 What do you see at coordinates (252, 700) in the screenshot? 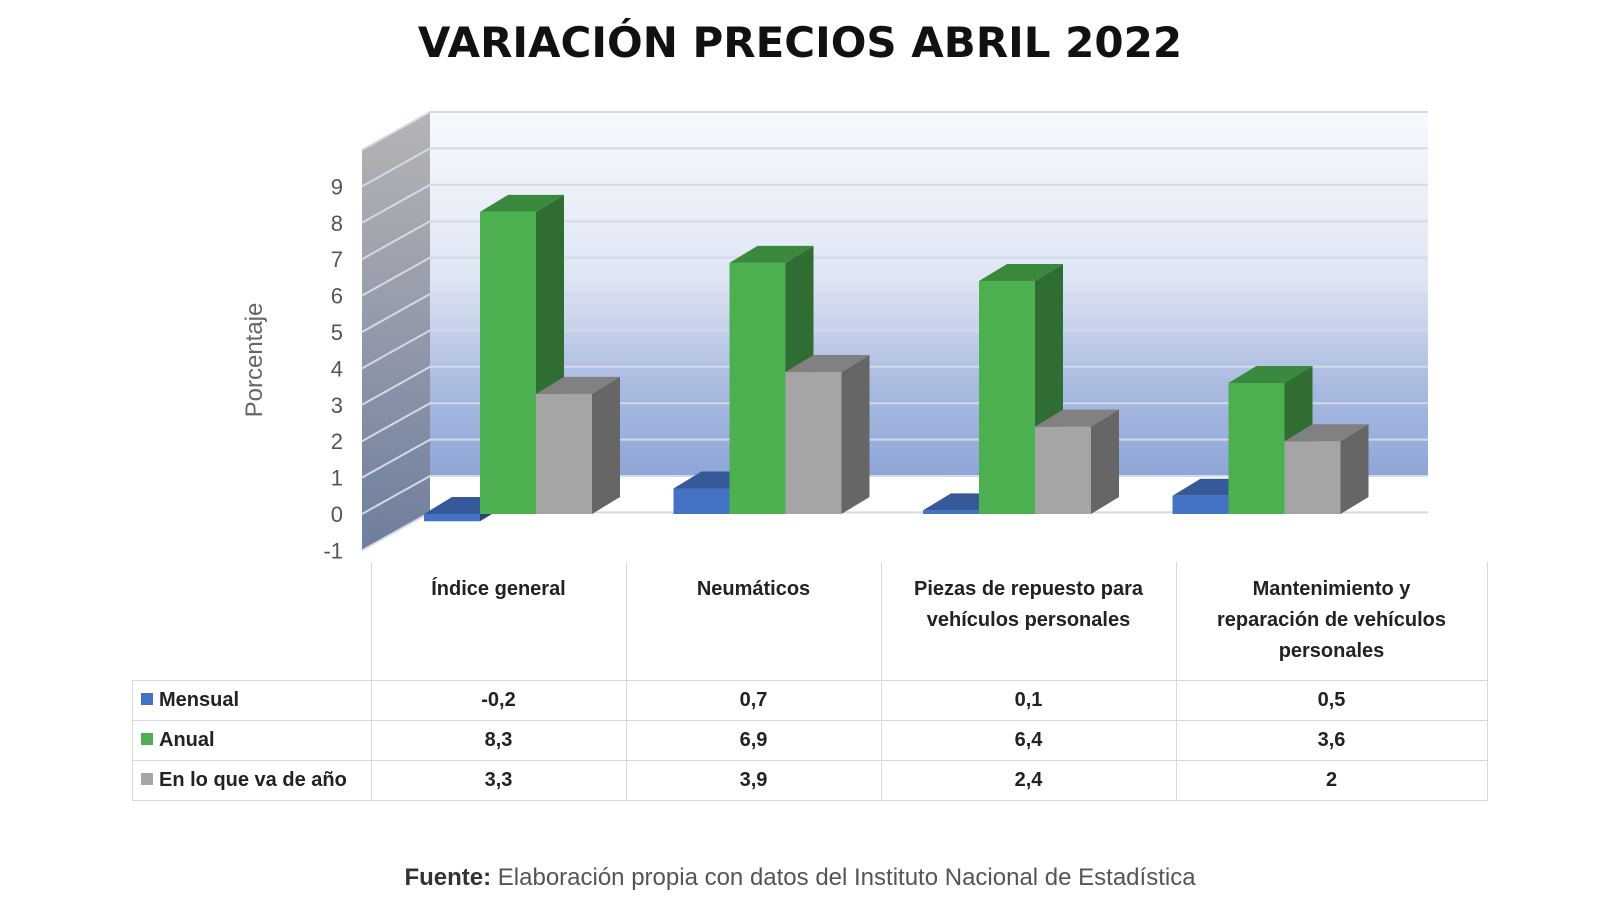
I see `legend-entry: Mensual` at bounding box center [252, 700].